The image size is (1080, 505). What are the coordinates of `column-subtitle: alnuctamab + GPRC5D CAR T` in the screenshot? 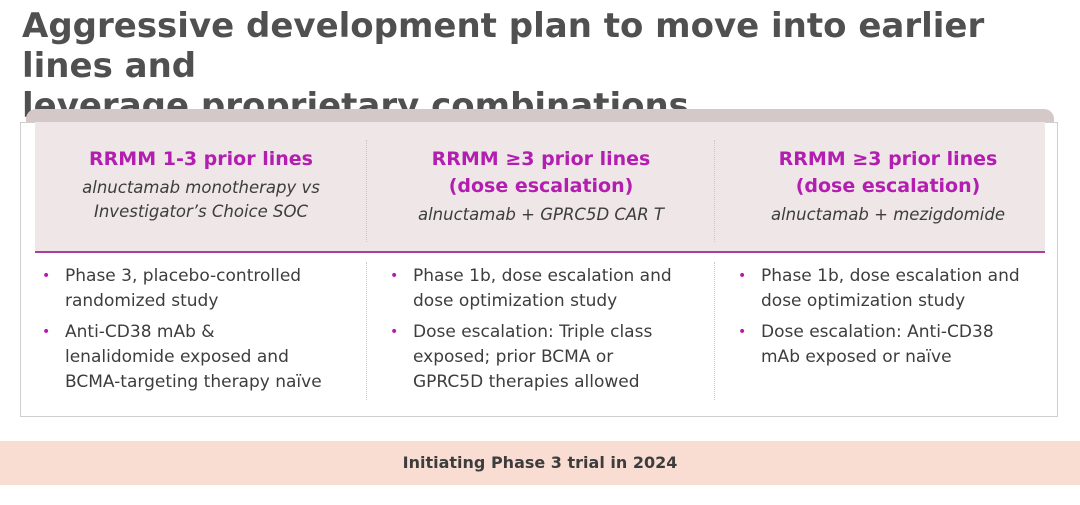 It's located at (541, 215).